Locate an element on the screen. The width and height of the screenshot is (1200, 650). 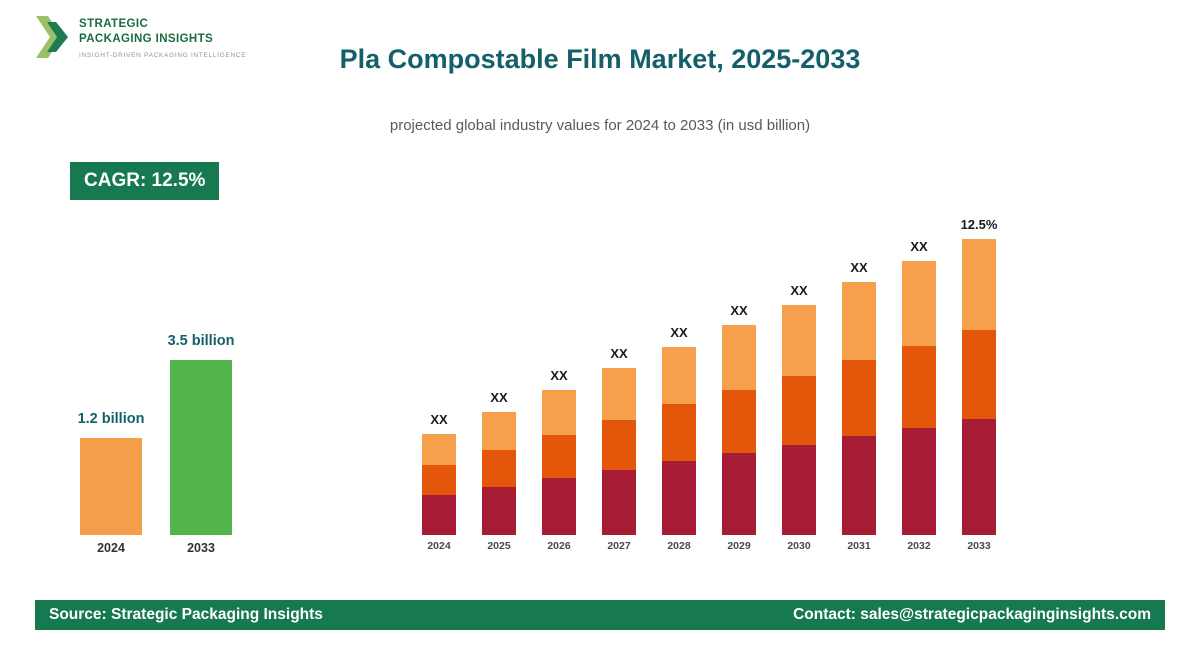
axis-year-label-2026: 2026 is located at coordinates (559, 546).